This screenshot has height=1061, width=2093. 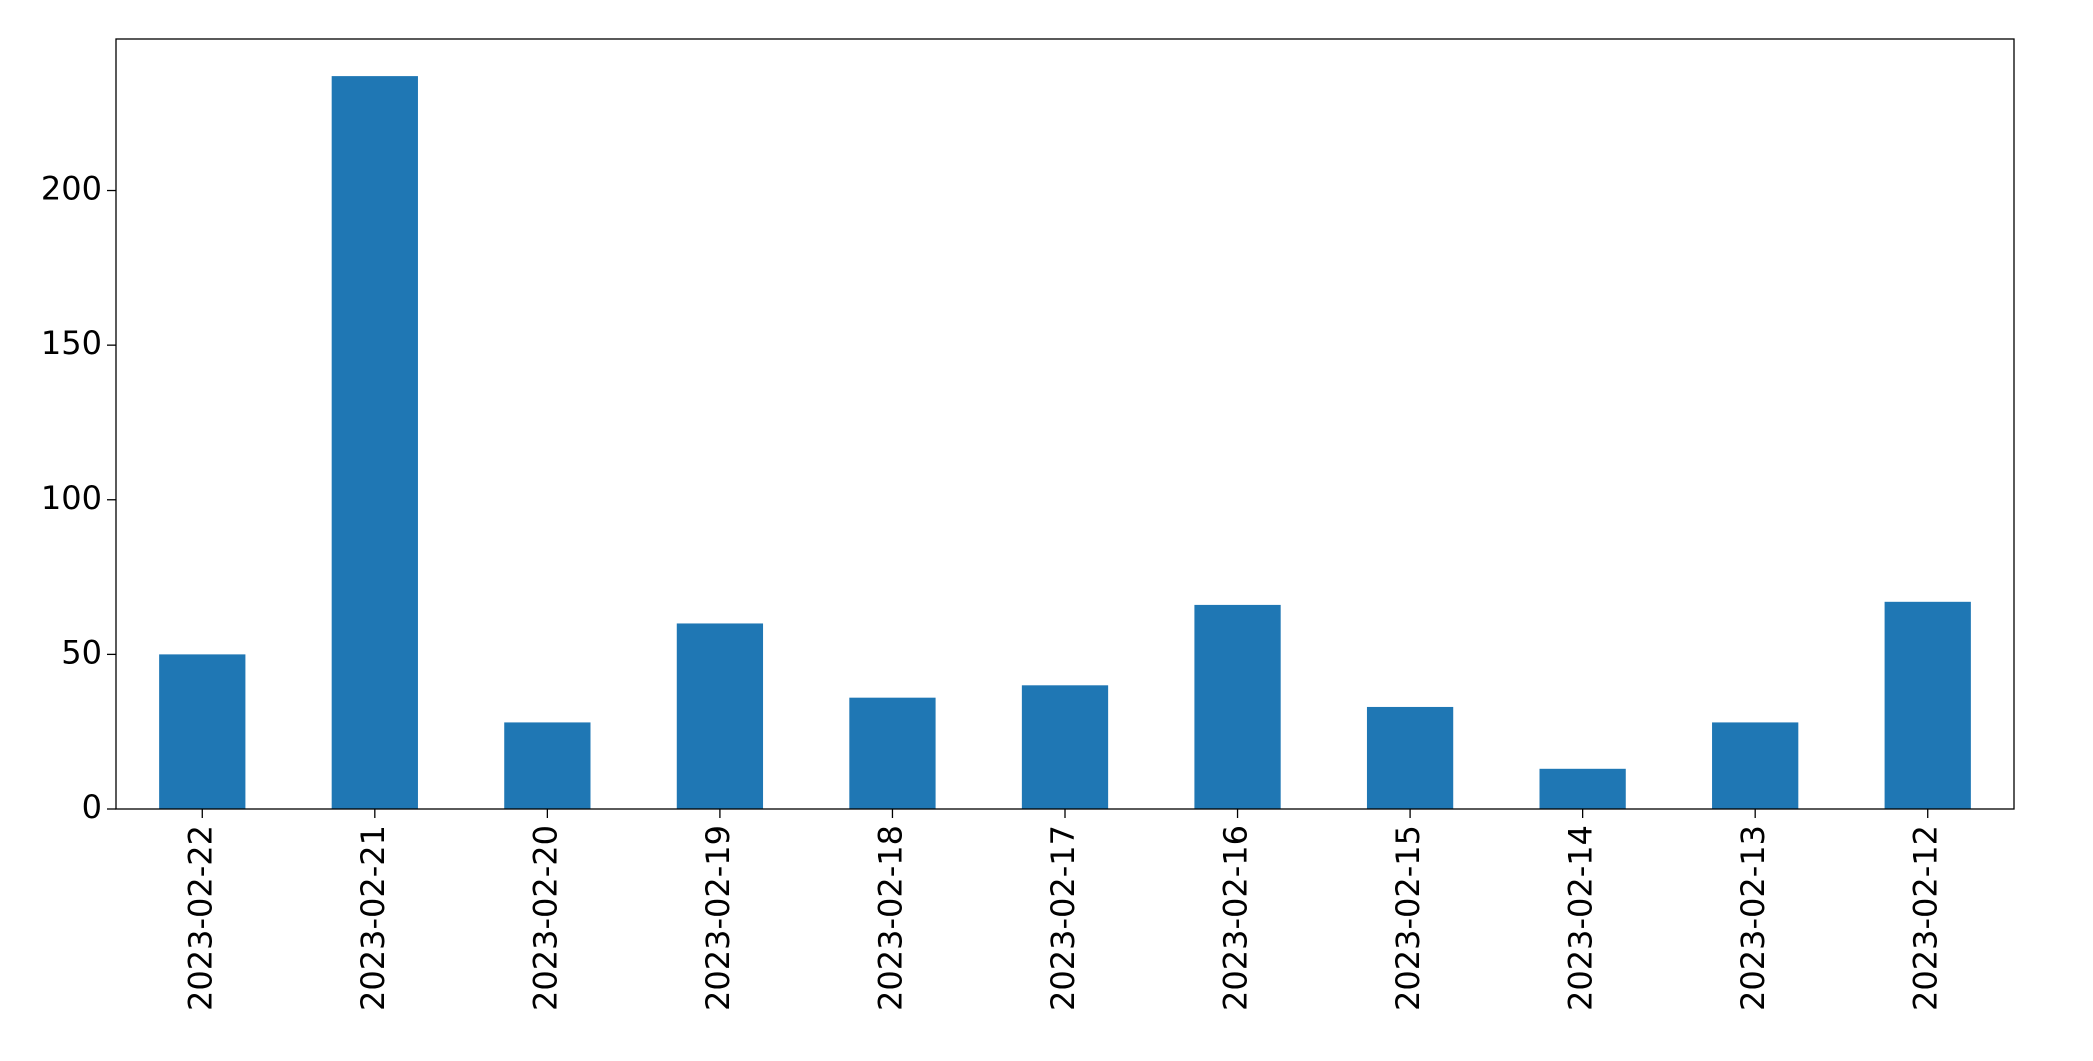 What do you see at coordinates (71, 189) in the screenshot?
I see `y-tick-label: 200` at bounding box center [71, 189].